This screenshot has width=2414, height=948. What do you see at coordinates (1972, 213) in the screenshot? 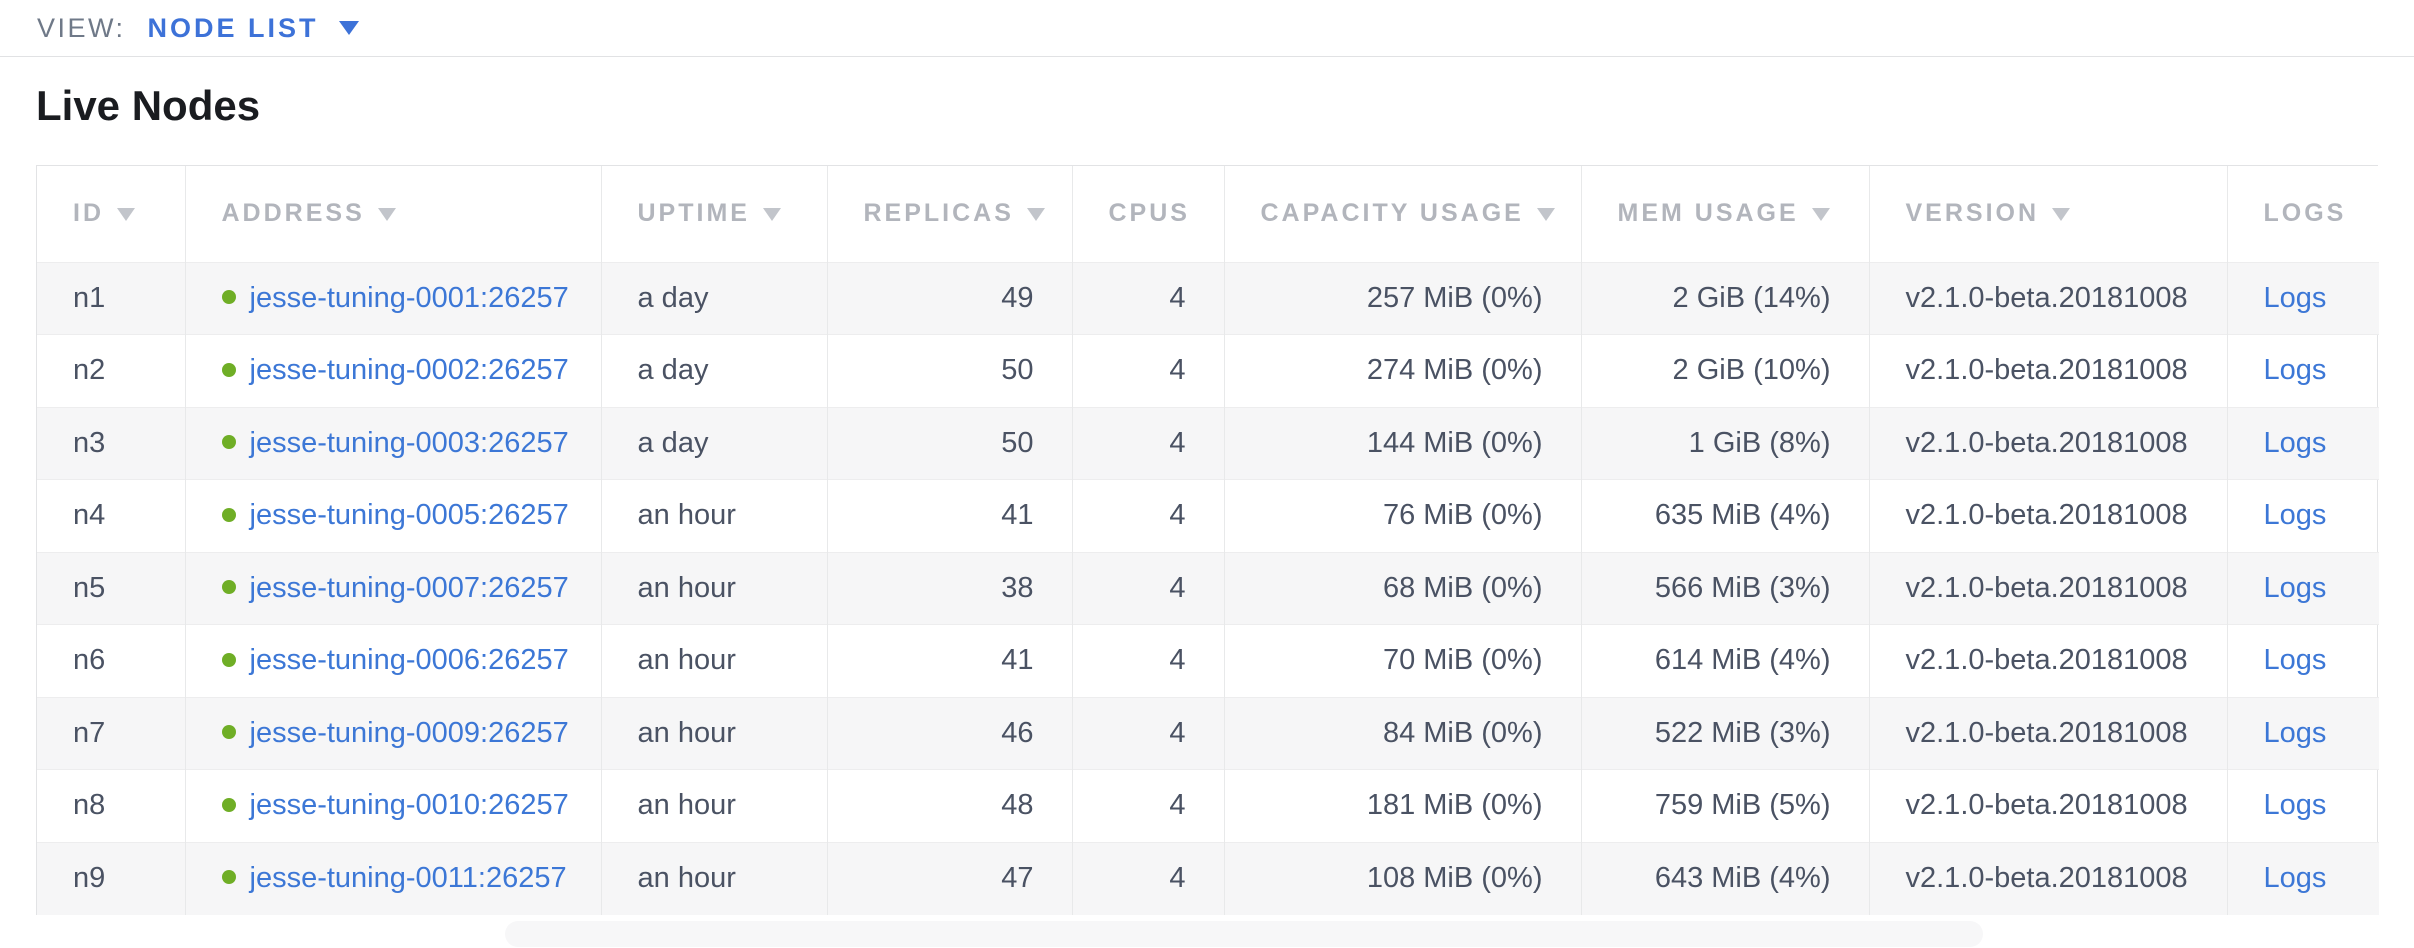
I see `column-label: VERSION` at bounding box center [1972, 213].